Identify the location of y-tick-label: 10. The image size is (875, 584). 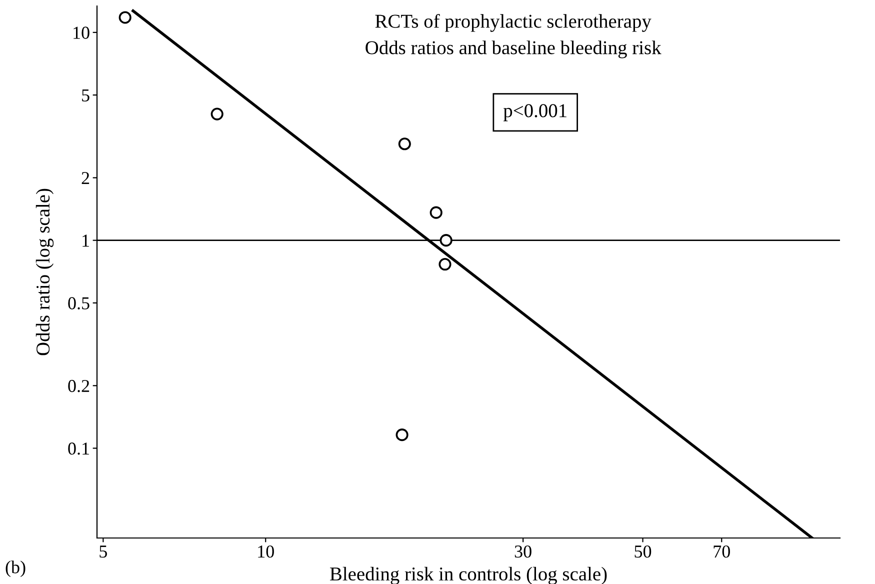
(82, 32).